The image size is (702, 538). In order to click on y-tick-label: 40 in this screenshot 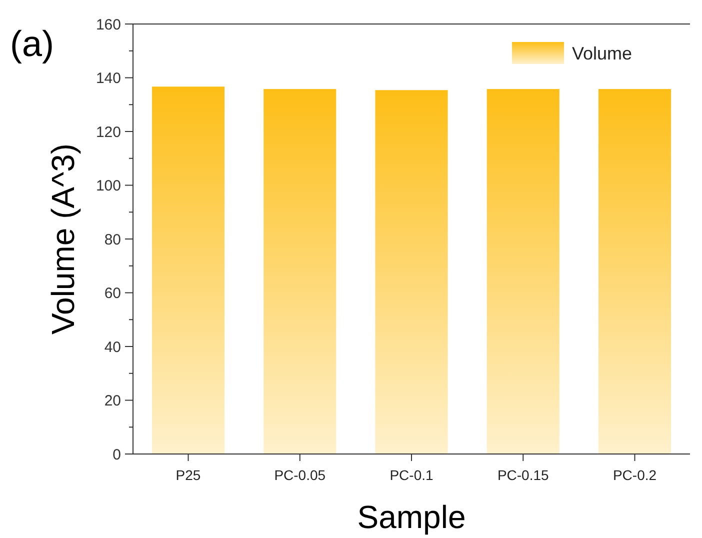, I will do `click(112, 347)`.